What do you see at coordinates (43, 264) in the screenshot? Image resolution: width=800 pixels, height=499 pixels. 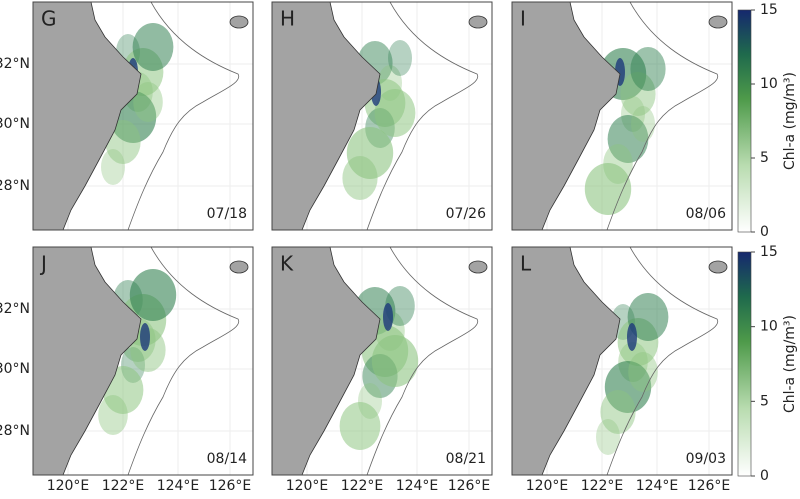 I see `panel-letter: J` at bounding box center [43, 264].